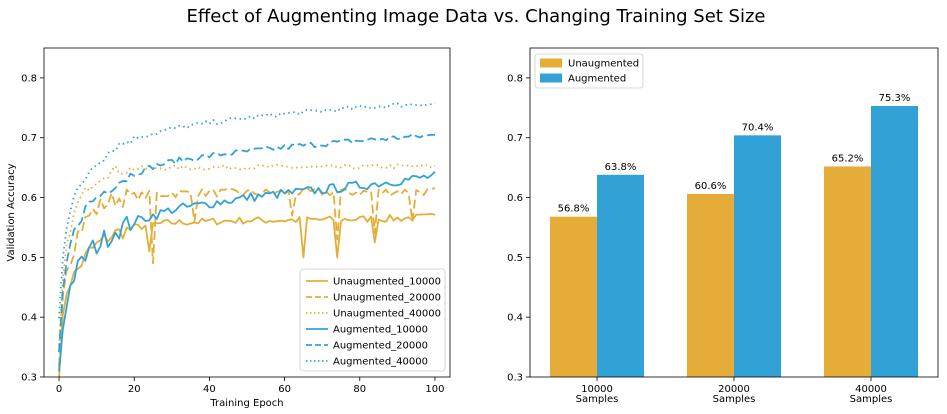 This screenshot has height=414, width=947. What do you see at coordinates (848, 158) in the screenshot?
I see `bar-value-label: 65.2%` at bounding box center [848, 158].